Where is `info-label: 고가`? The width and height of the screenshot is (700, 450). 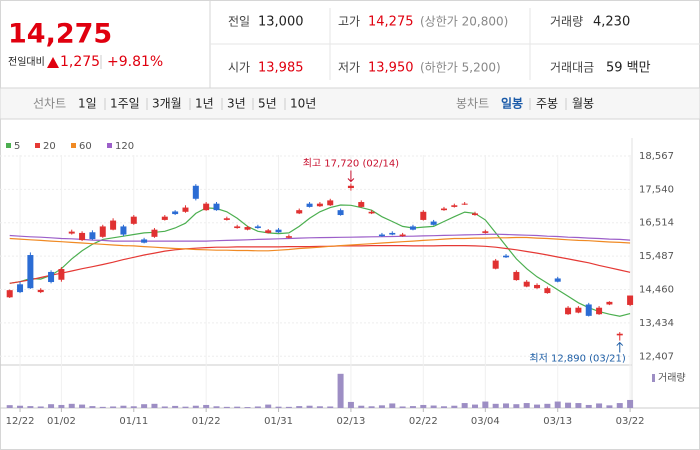 info-label: 고가 is located at coordinates (349, 22).